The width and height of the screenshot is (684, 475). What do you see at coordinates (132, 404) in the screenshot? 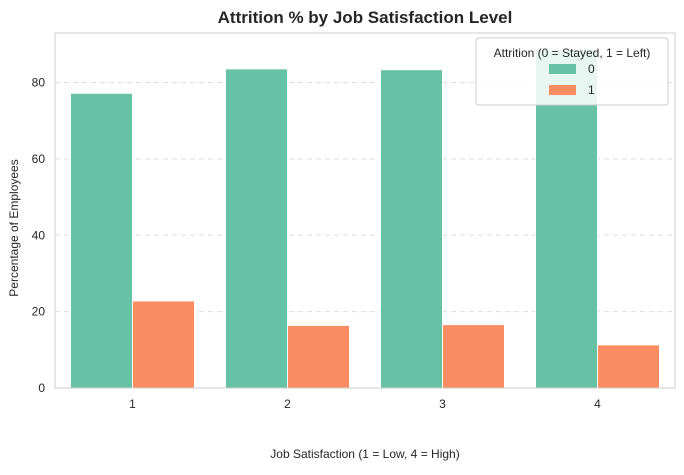
I see `x-tick-label: 1` at bounding box center [132, 404].